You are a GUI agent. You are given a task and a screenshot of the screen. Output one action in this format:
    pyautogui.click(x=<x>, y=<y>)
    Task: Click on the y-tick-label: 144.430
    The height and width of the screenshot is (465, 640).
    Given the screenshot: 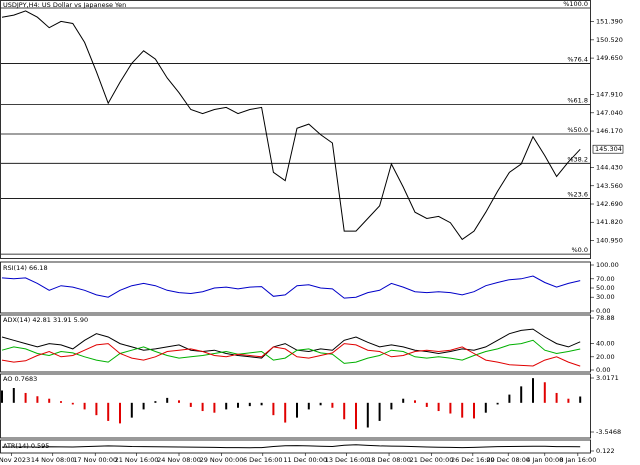 What is the action you would take?
    pyautogui.click(x=609, y=168)
    